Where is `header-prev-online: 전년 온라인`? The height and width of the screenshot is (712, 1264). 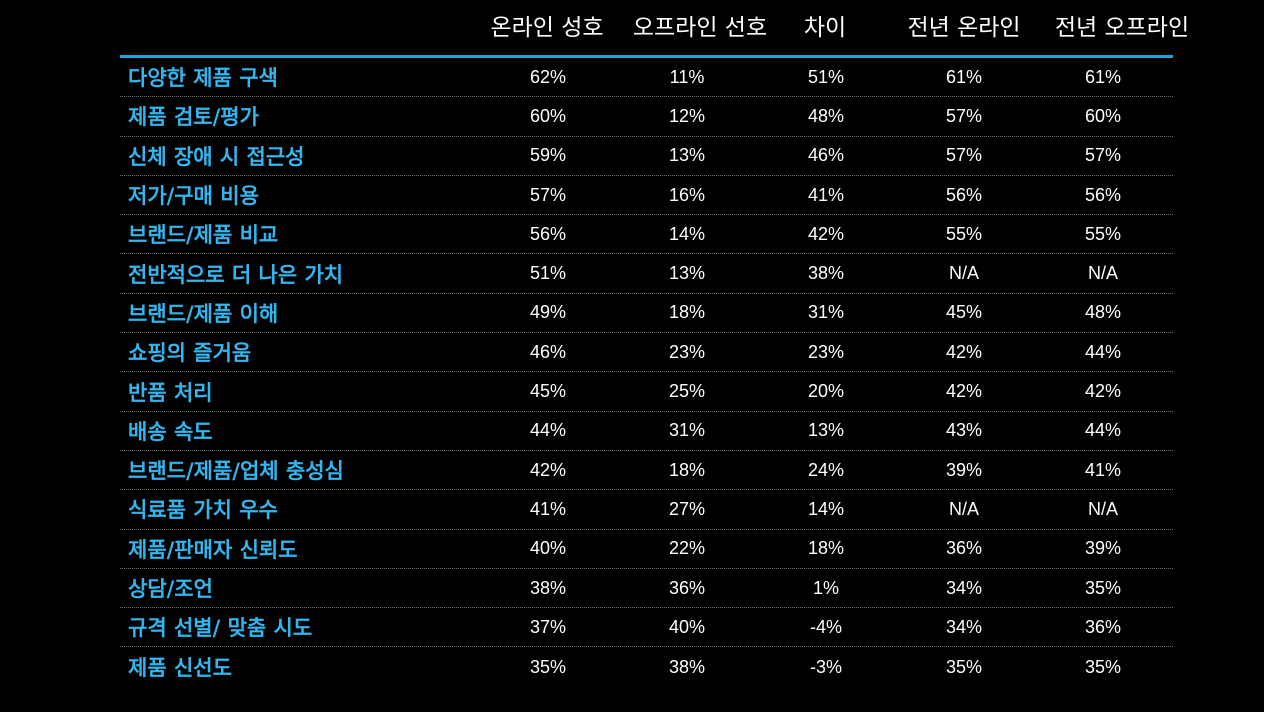 header-prev-online: 전년 온라인 is located at coordinates (964, 28).